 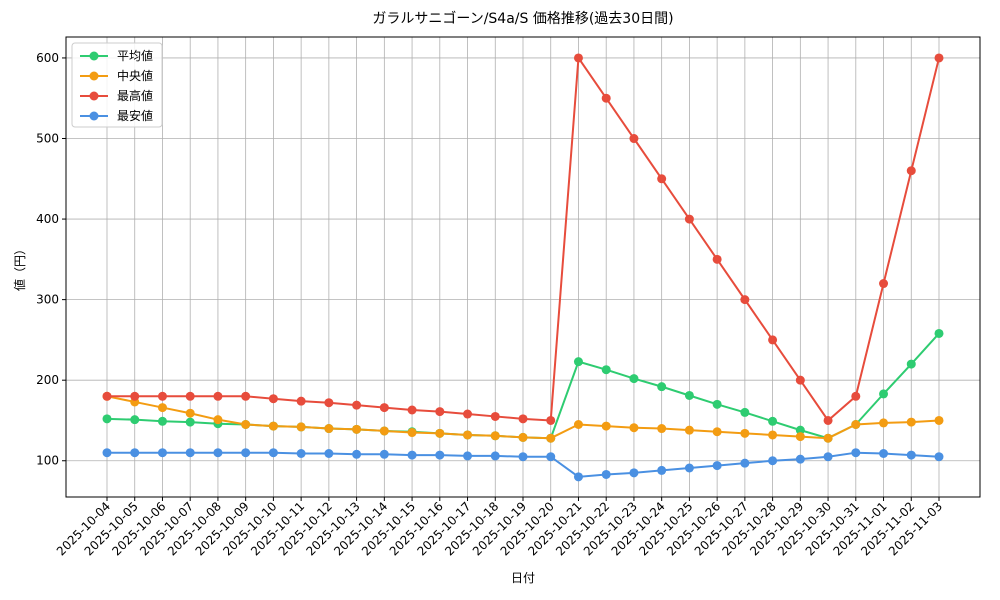 What do you see at coordinates (47, 58) in the screenshot?
I see `y-tick-label: 600` at bounding box center [47, 58].